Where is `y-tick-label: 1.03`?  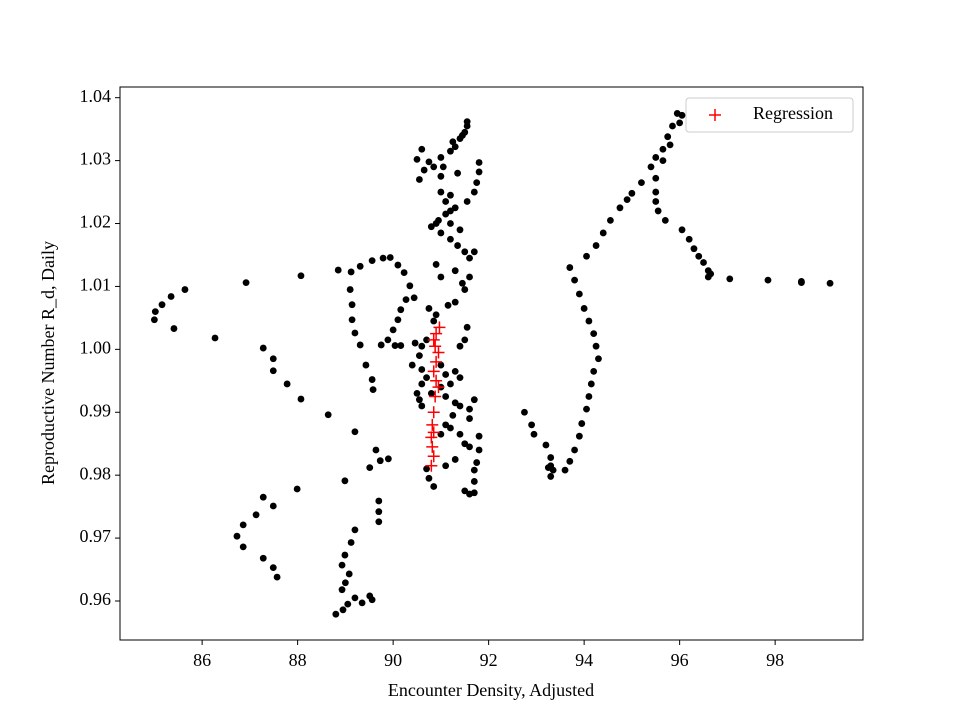
y-tick-label: 1.03 is located at coordinates (96, 159).